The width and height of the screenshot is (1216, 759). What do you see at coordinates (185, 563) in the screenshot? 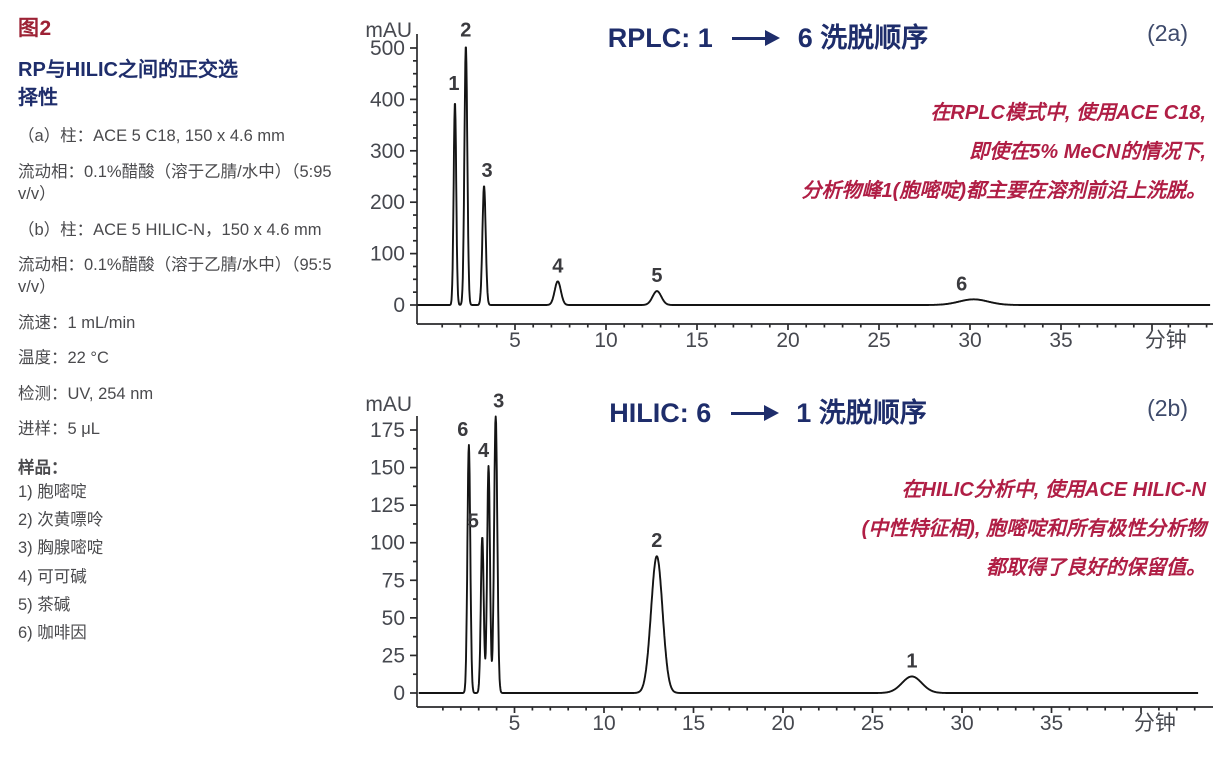
I see `sample-list: 1) 胞嘧啶 2) 次黄嘌呤 3) 胸腺嘧啶 4) 可可碱 5) 茶碱 6) 咖啡因` at bounding box center [185, 563].